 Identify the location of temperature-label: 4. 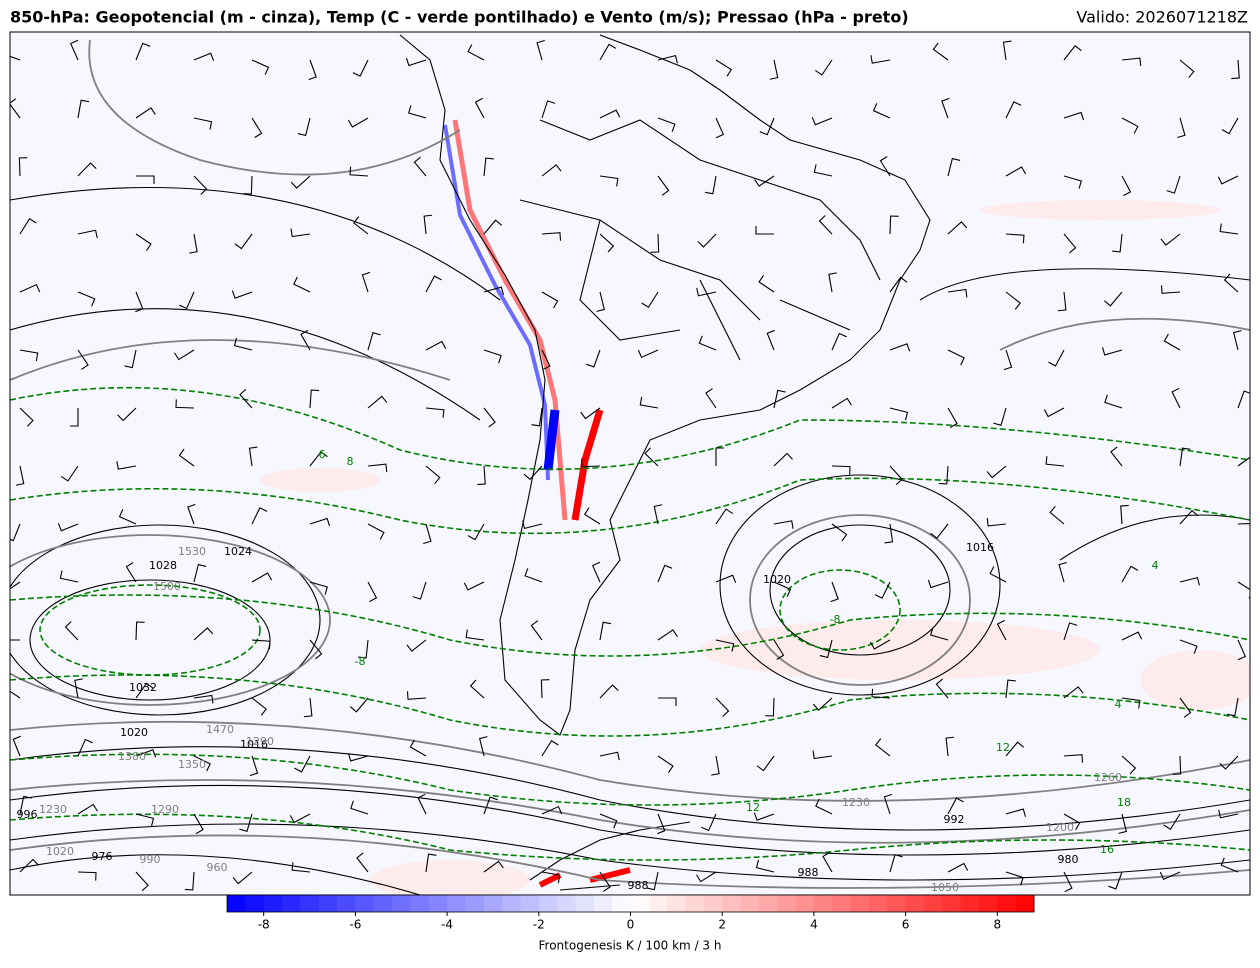
(1118, 704).